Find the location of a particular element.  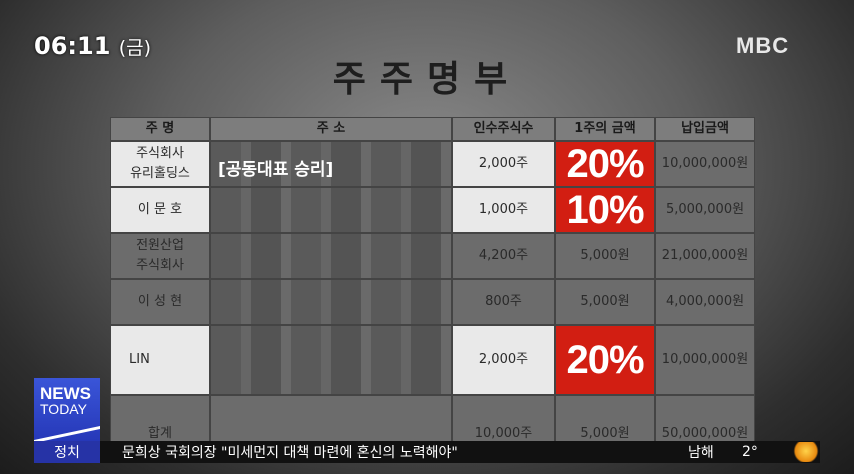

weather-temperature: 2° is located at coordinates (750, 452).